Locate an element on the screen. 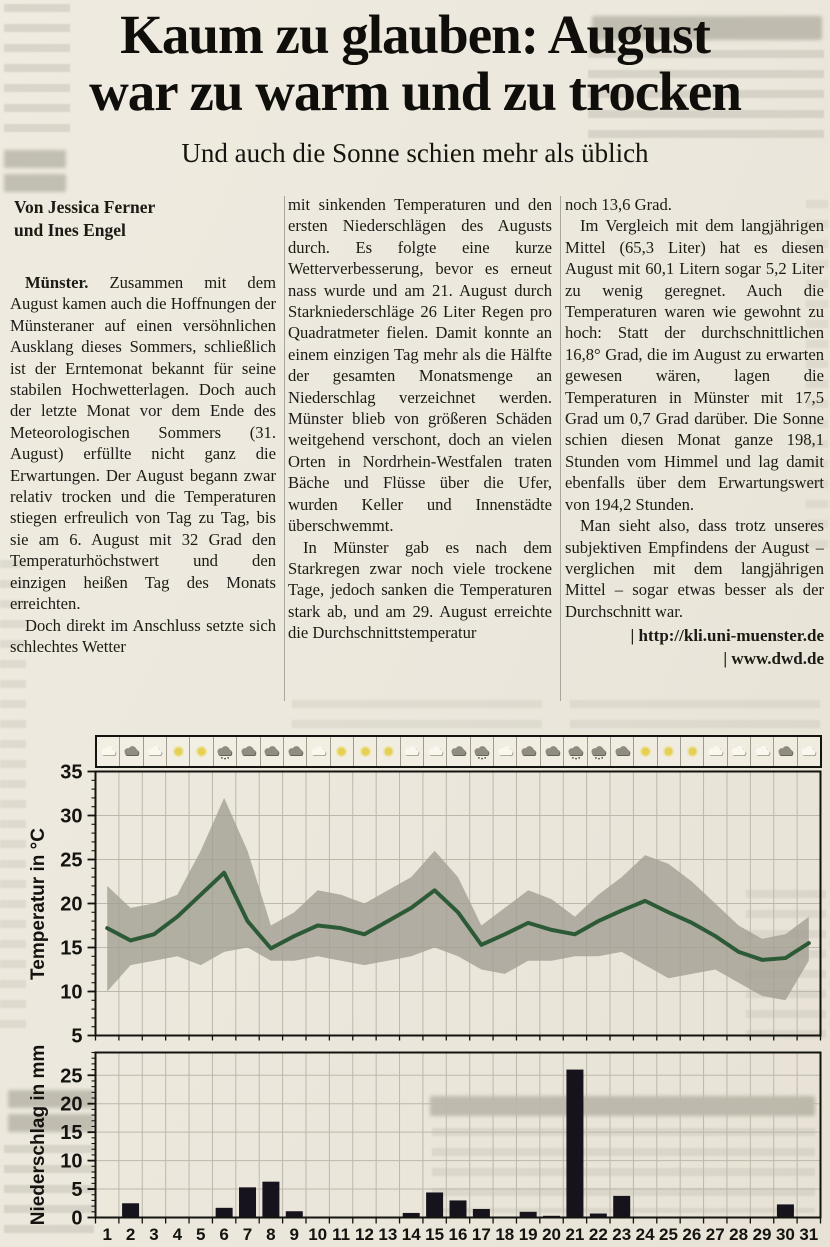 This screenshot has width=830, height=1247. paragraph: noch 13,6 Grad. is located at coordinates (618, 204).